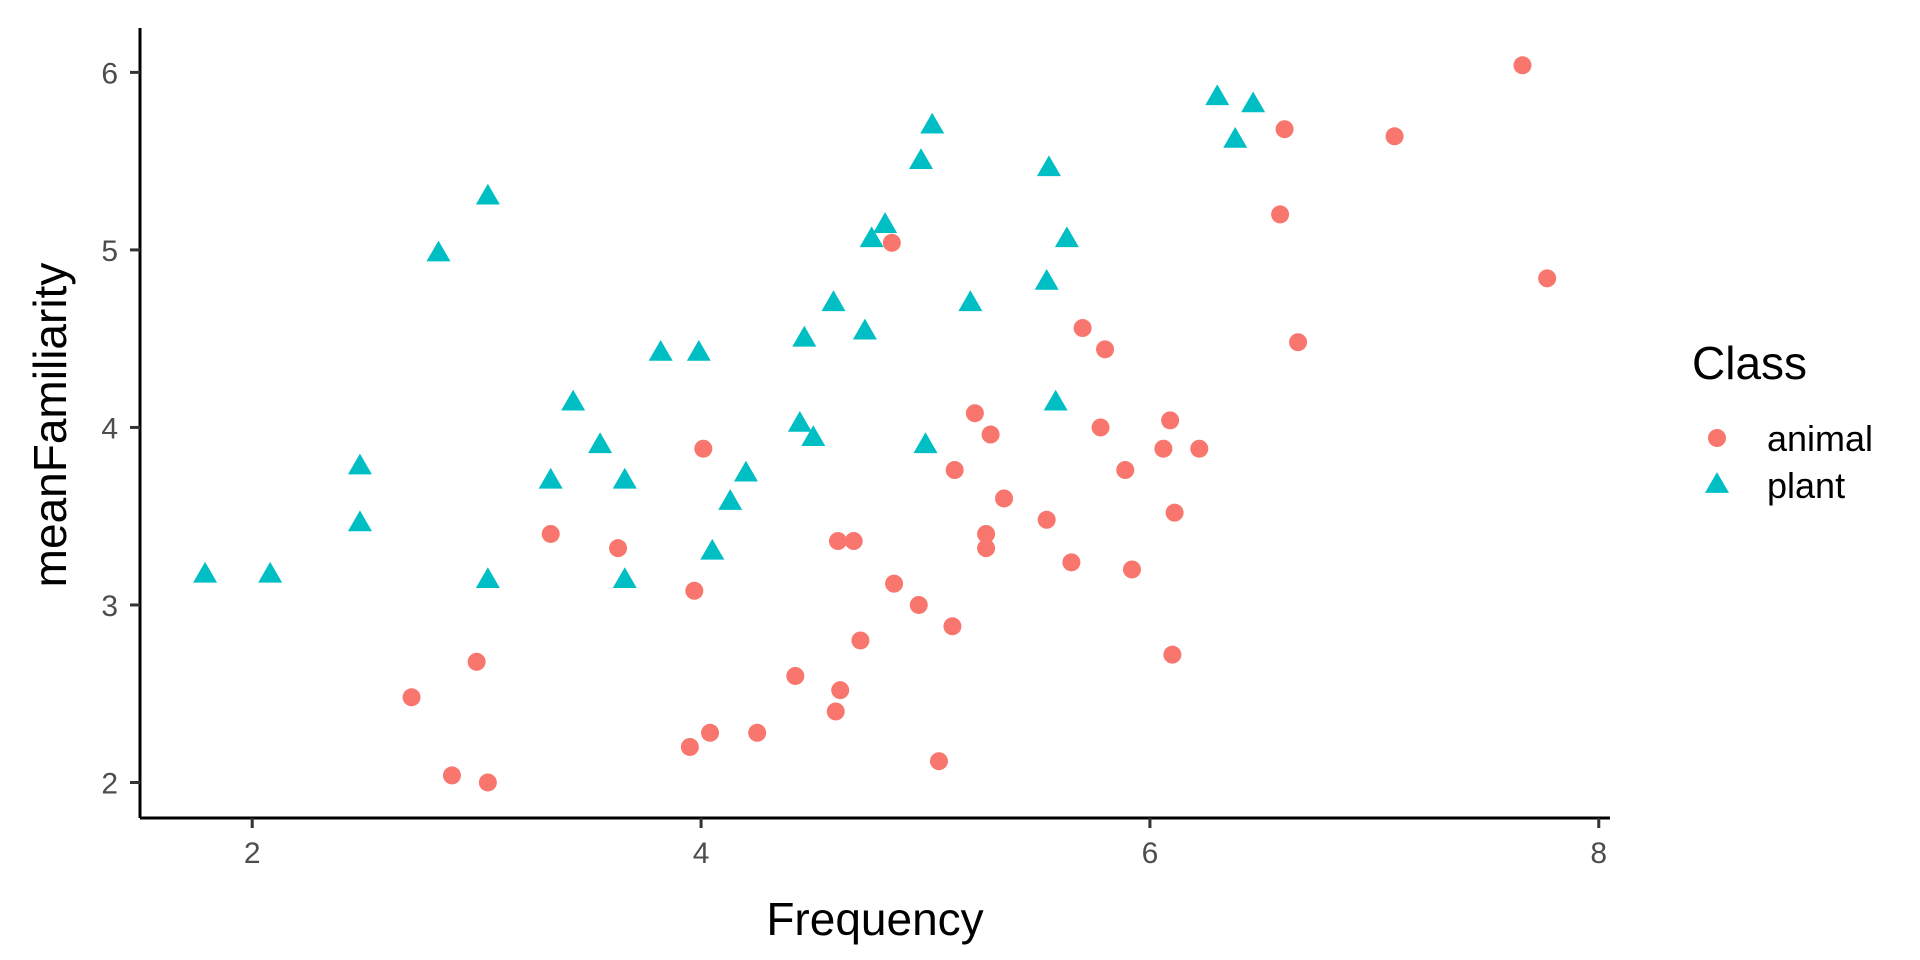 This screenshot has height=960, width=1920. Describe the element at coordinates (1150, 853) in the screenshot. I see `x-tick-label: 6` at that location.